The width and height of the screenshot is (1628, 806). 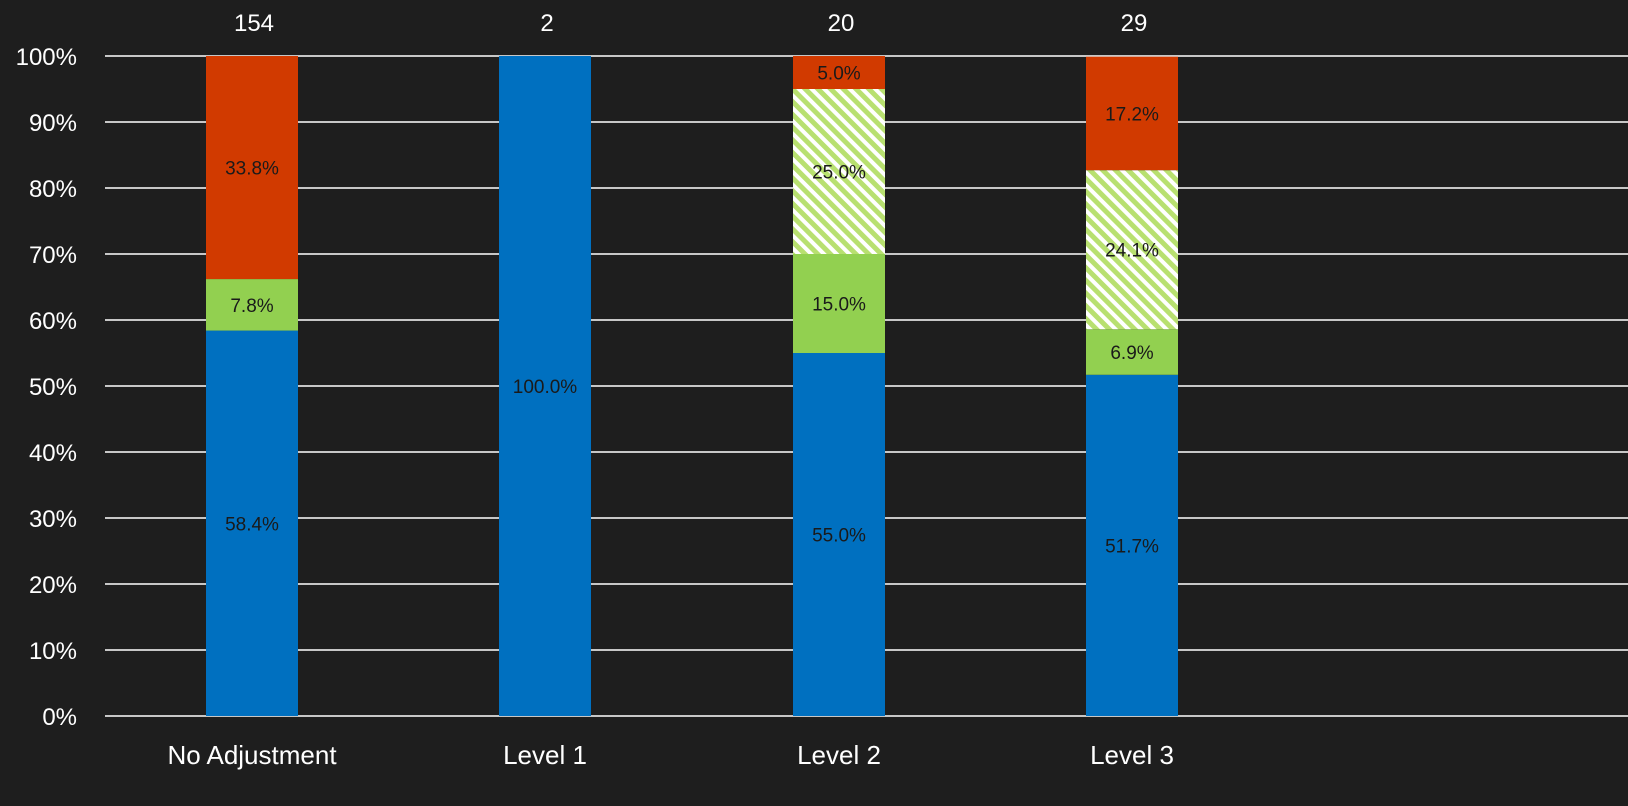 I want to click on data-label: 17.2%, so click(x=1132, y=114).